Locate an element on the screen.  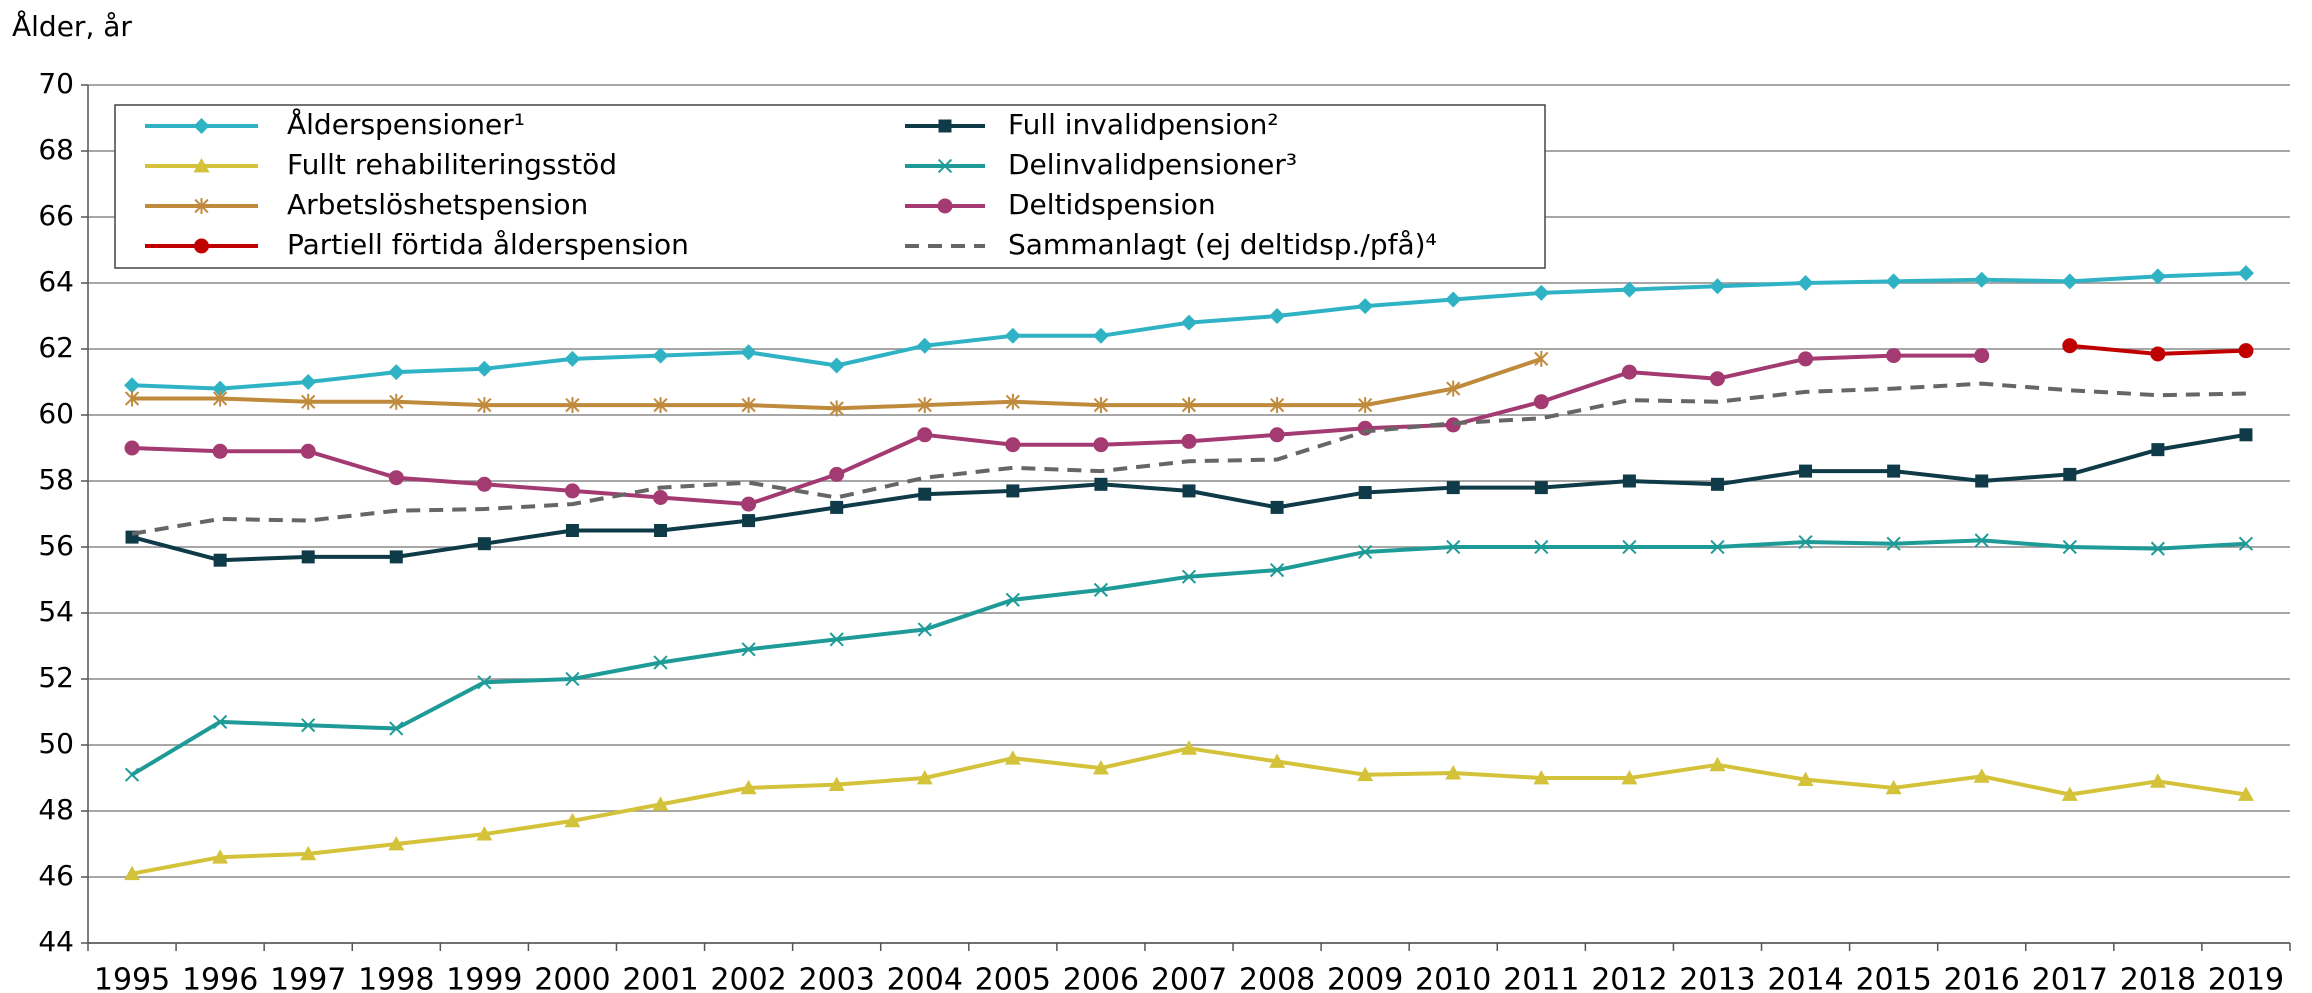
x-tick-label: 2016 is located at coordinates (1982, 978).